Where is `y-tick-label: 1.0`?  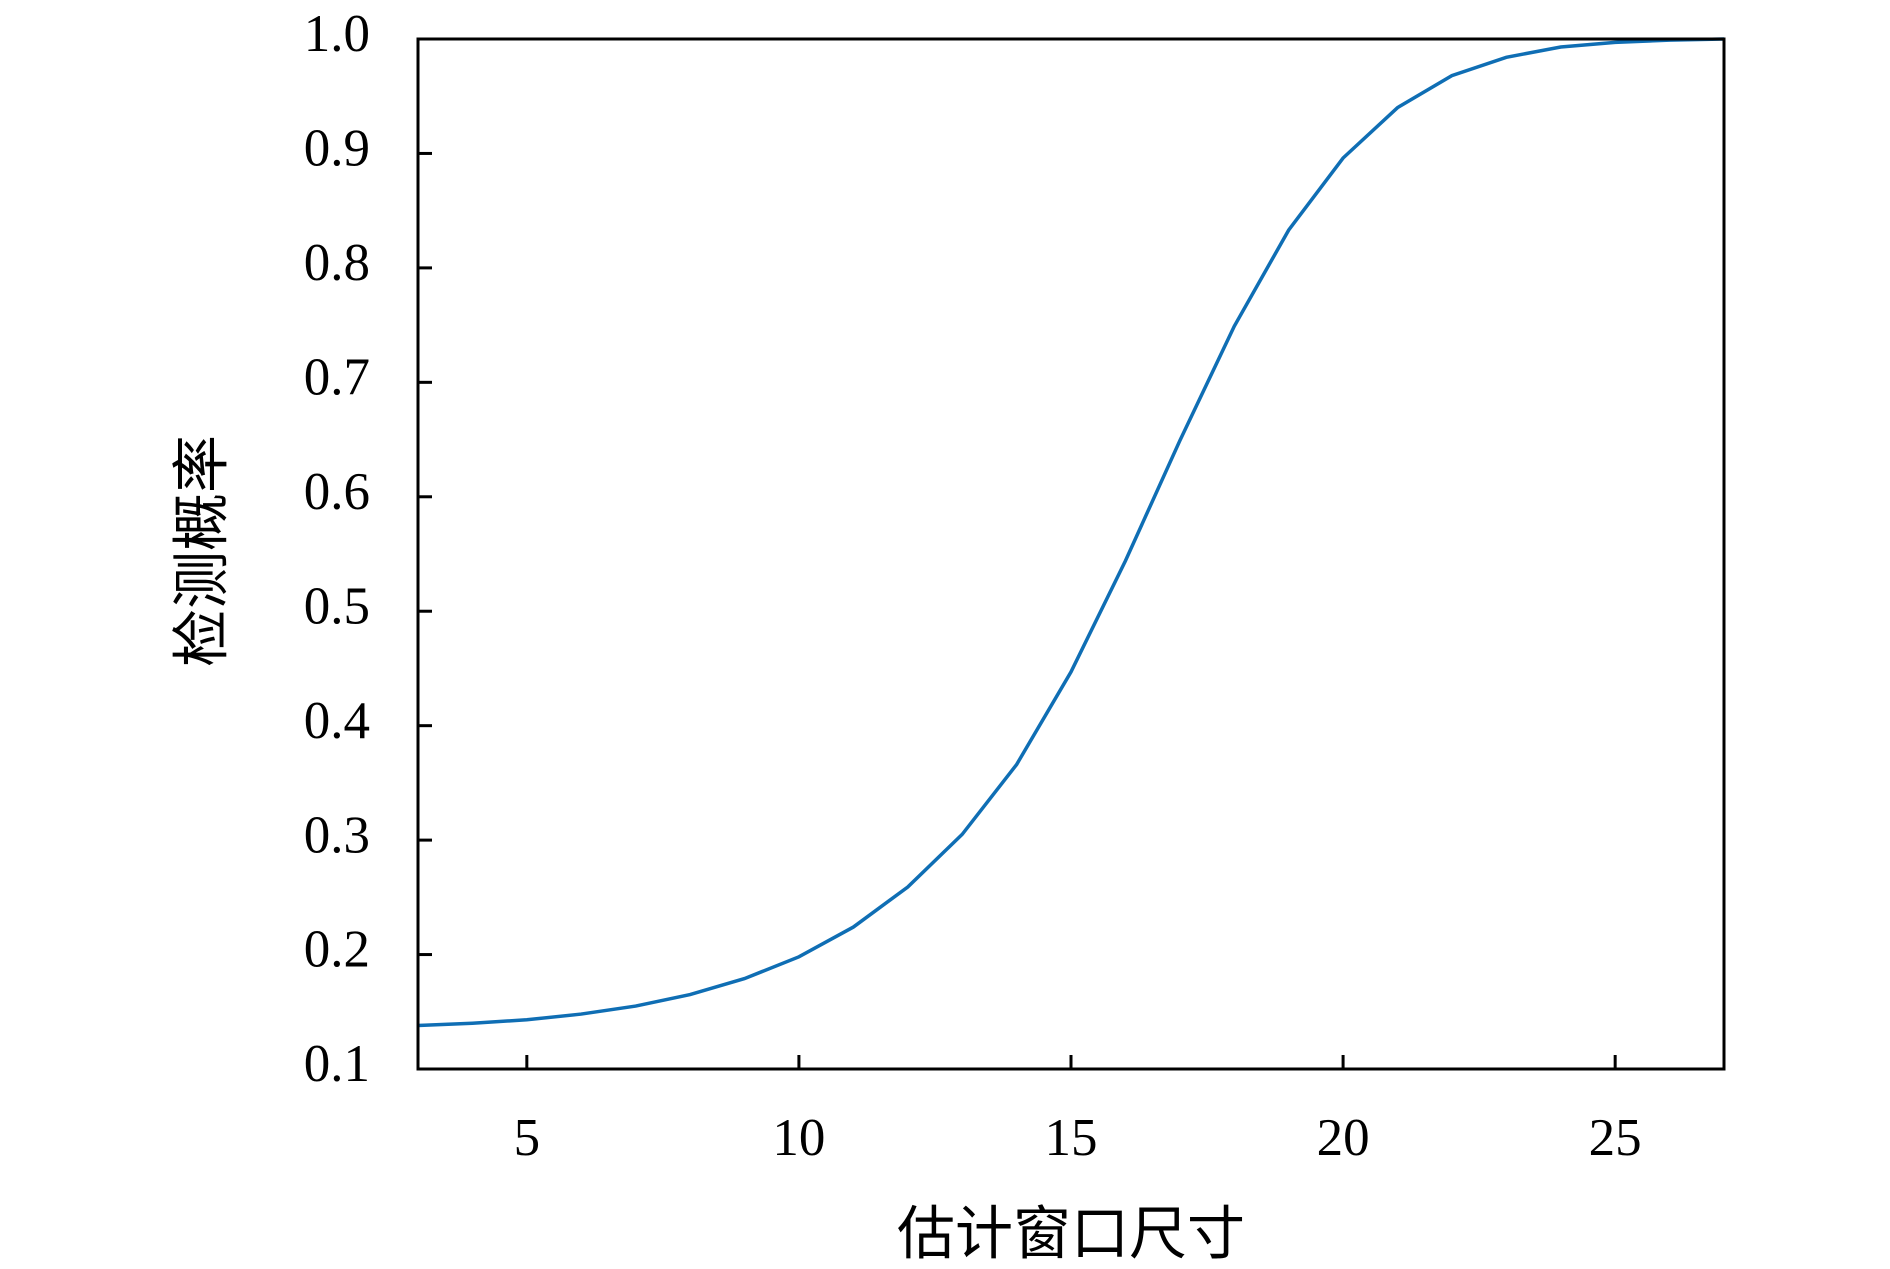
y-tick-label: 1.0 is located at coordinates (337, 34).